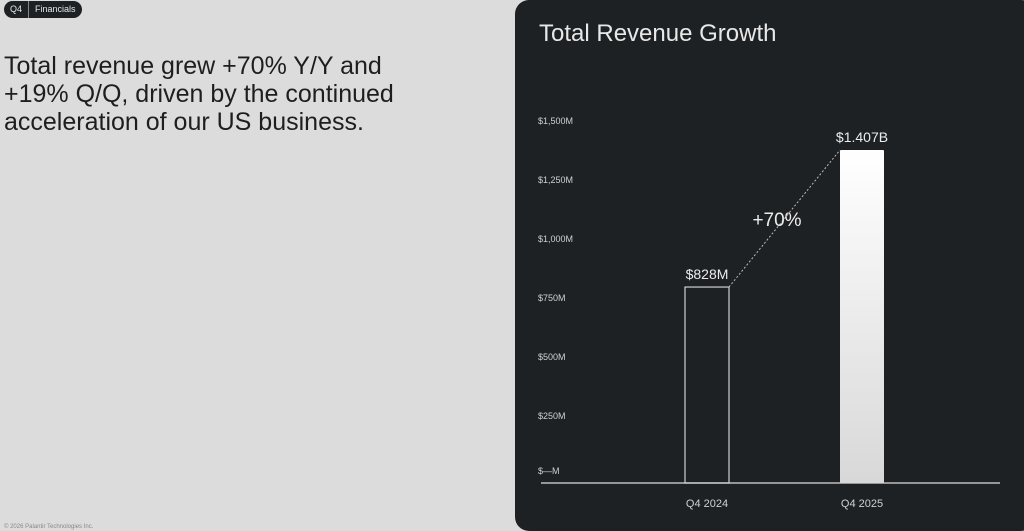  Describe the element at coordinates (776, 220) in the screenshot. I see `growth-annotation: +70%` at that location.